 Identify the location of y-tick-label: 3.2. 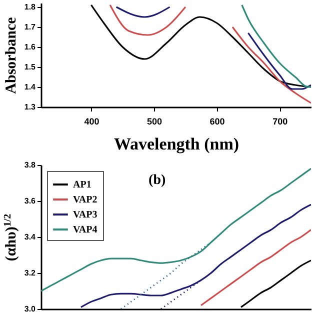
(30, 273).